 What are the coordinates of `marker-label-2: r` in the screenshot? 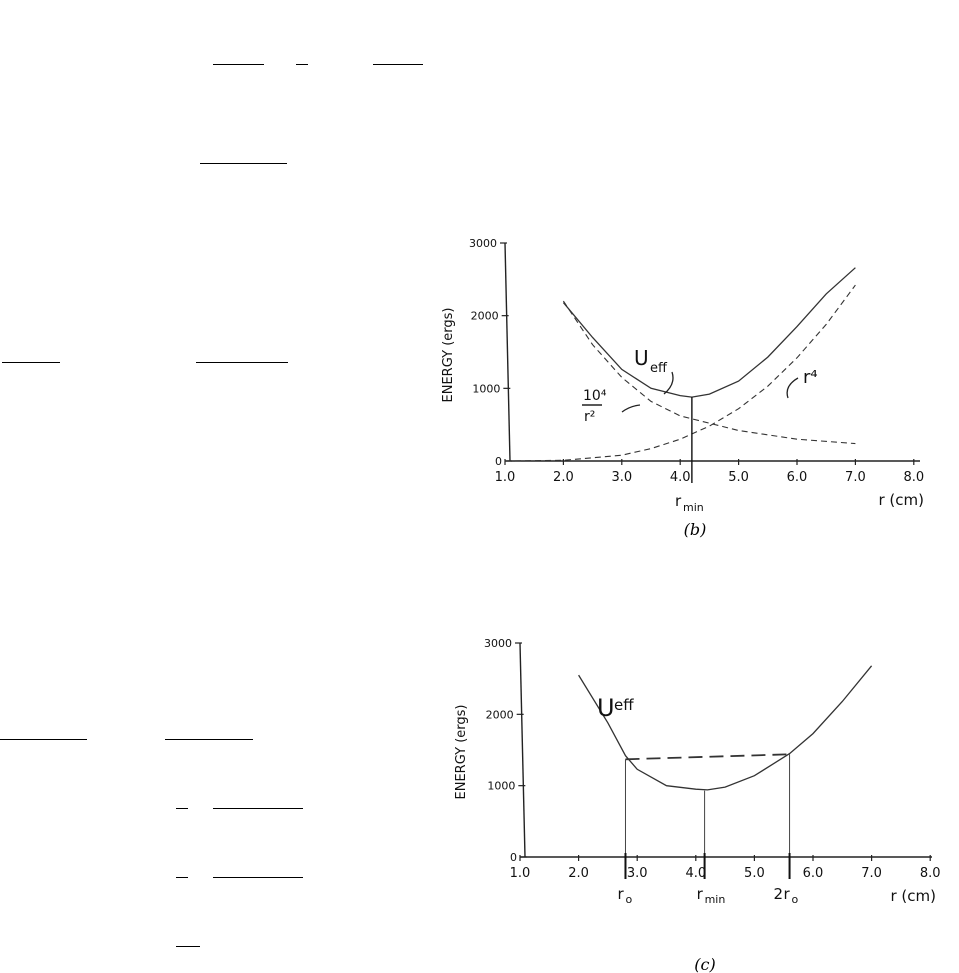 It's located at (787, 894).